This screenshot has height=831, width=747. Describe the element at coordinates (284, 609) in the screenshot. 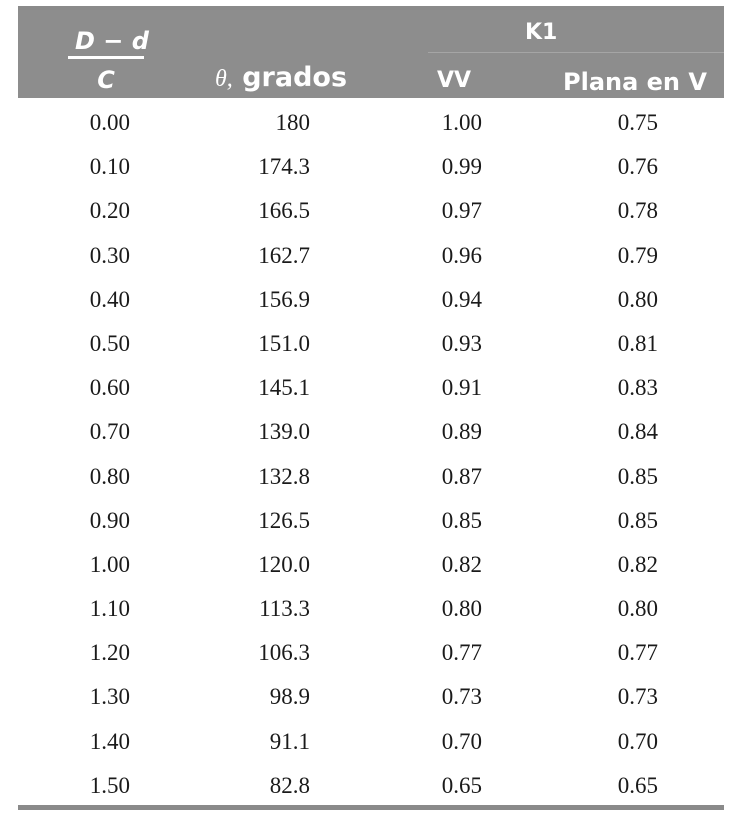

I see `cell-theta: 113.3` at that location.